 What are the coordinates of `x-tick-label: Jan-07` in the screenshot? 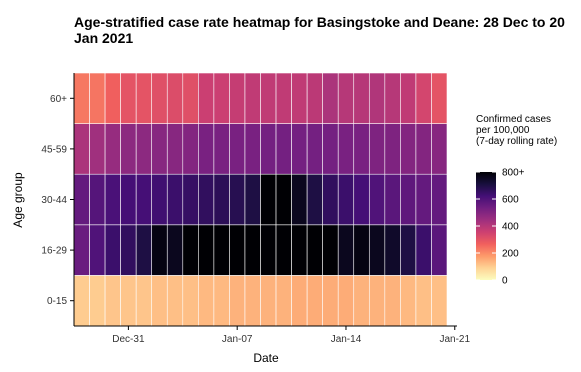 It's located at (237, 339).